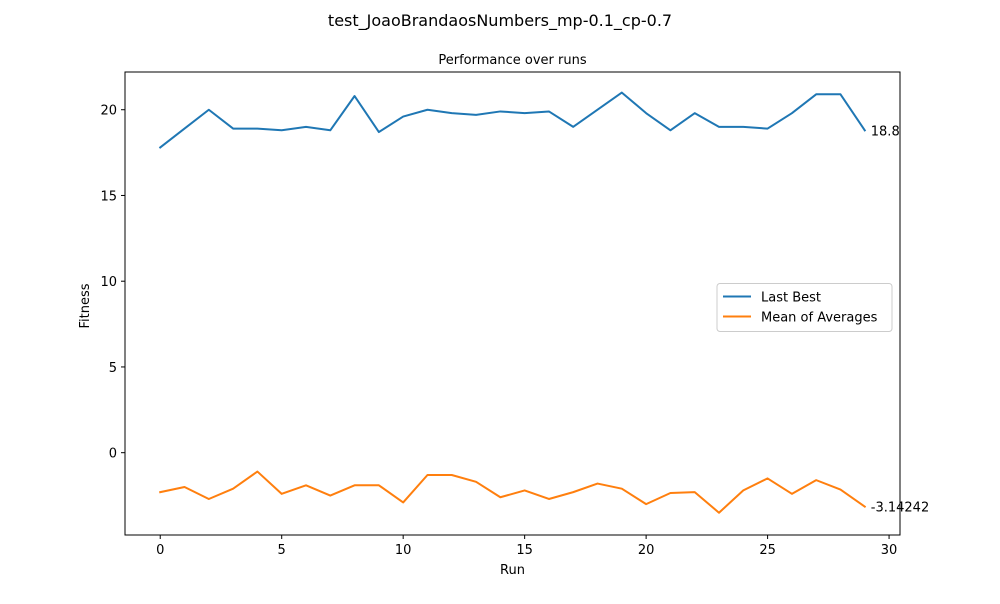 This screenshot has width=1000, height=604. I want to click on x-tick-label: 5, so click(282, 550).